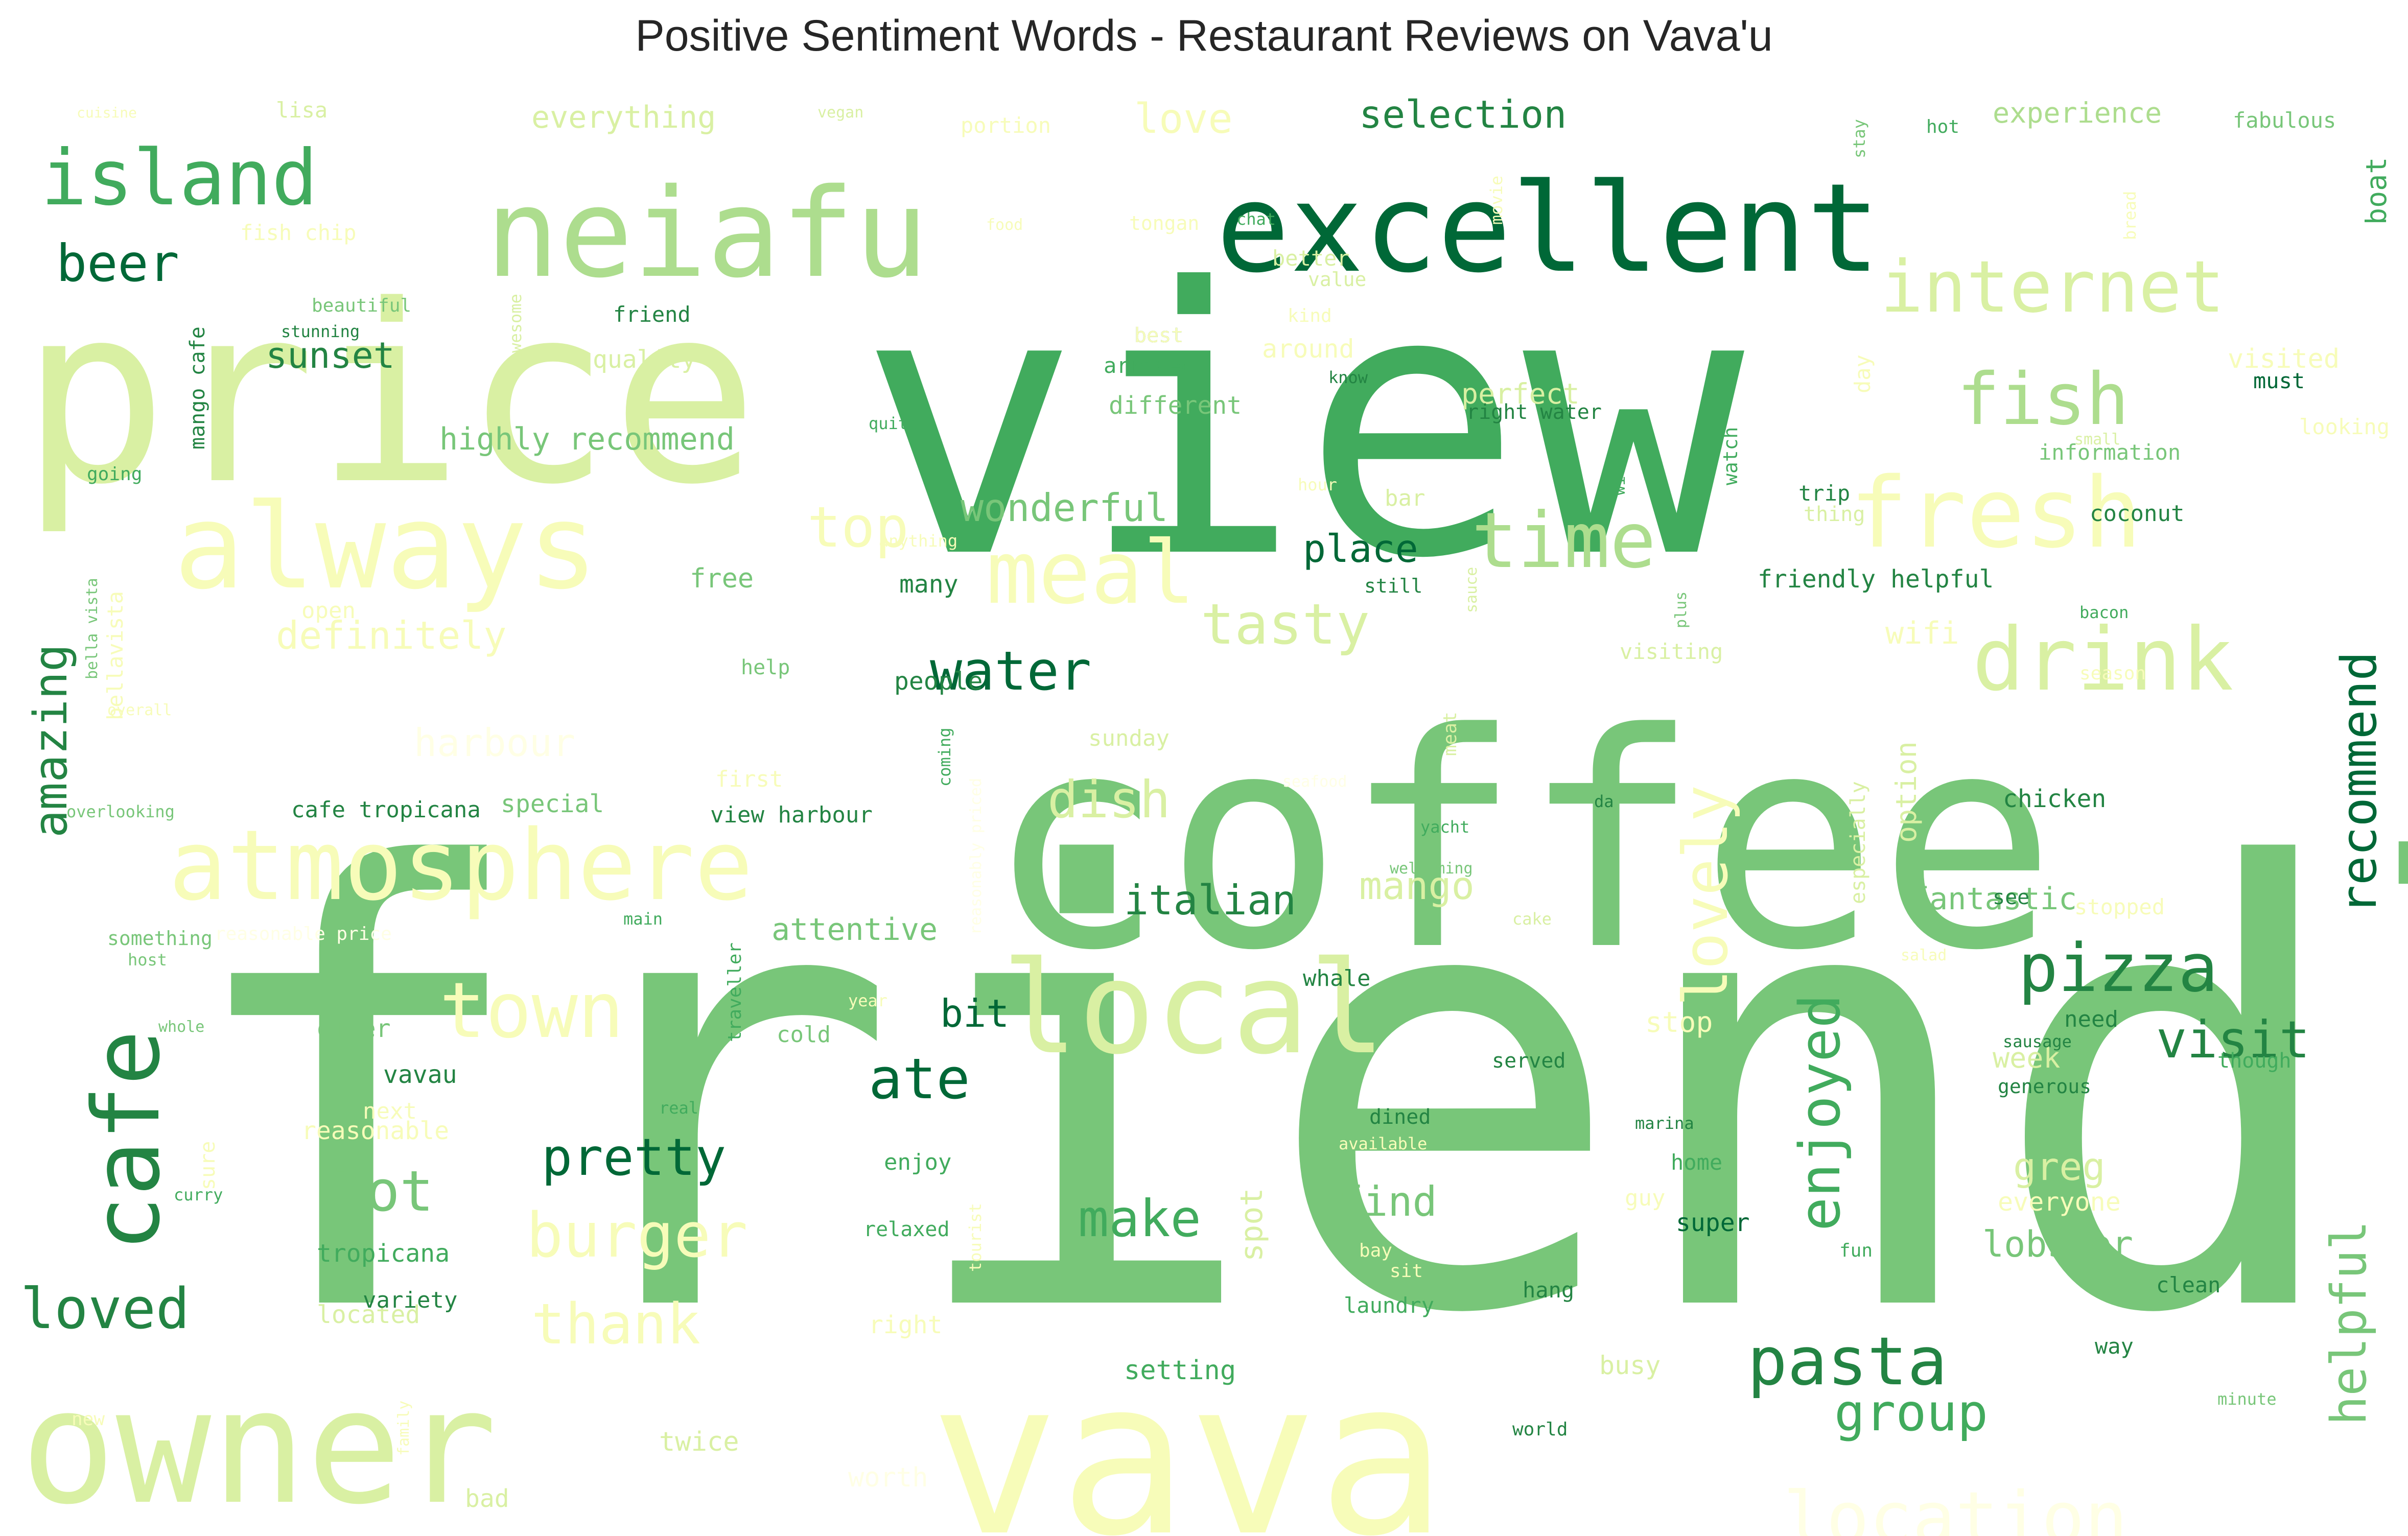 The width and height of the screenshot is (2408, 1536). What do you see at coordinates (461, 865) in the screenshot?
I see `word-atmosphere: atmosphere` at bounding box center [461, 865].